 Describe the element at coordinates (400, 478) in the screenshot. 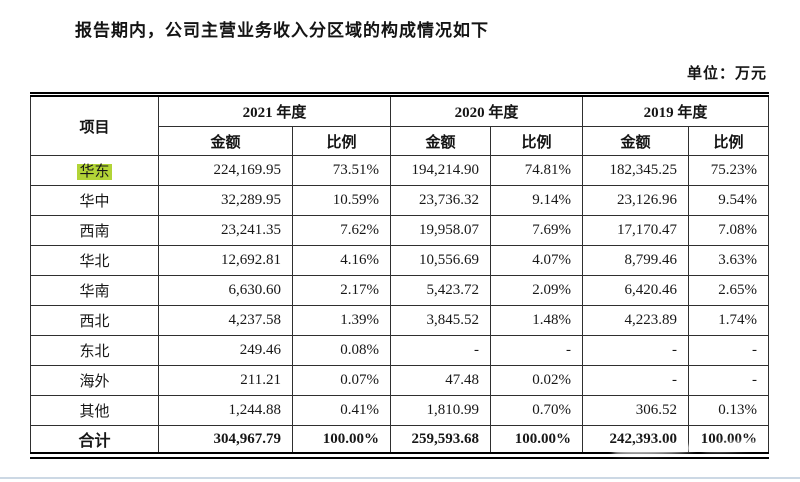

I see `page-bottom-edge-line` at that location.